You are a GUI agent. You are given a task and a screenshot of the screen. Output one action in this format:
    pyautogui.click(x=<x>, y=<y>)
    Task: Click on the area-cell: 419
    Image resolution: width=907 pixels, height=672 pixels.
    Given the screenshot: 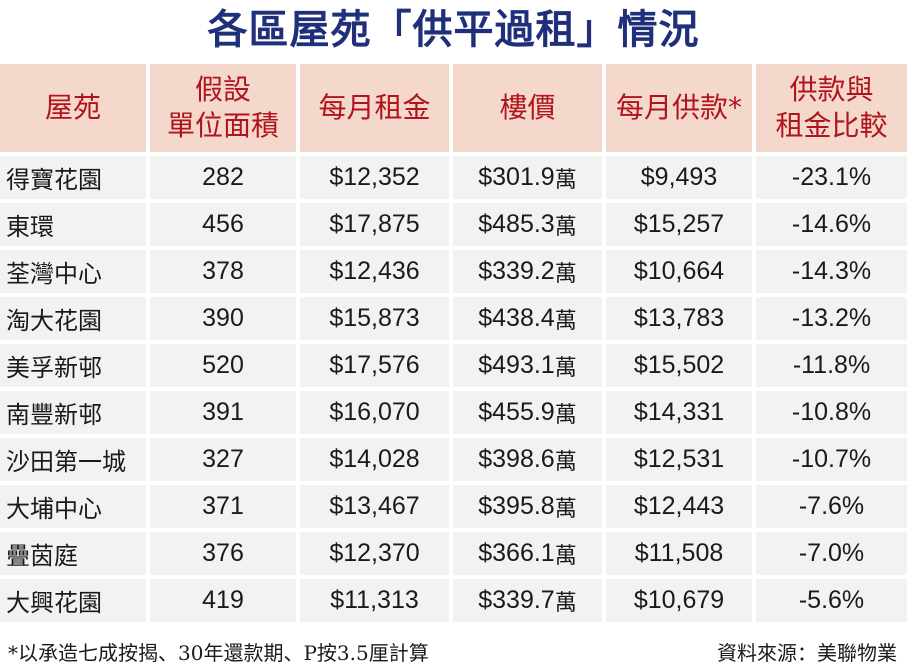 What is the action you would take?
    pyautogui.click(x=225, y=602)
    